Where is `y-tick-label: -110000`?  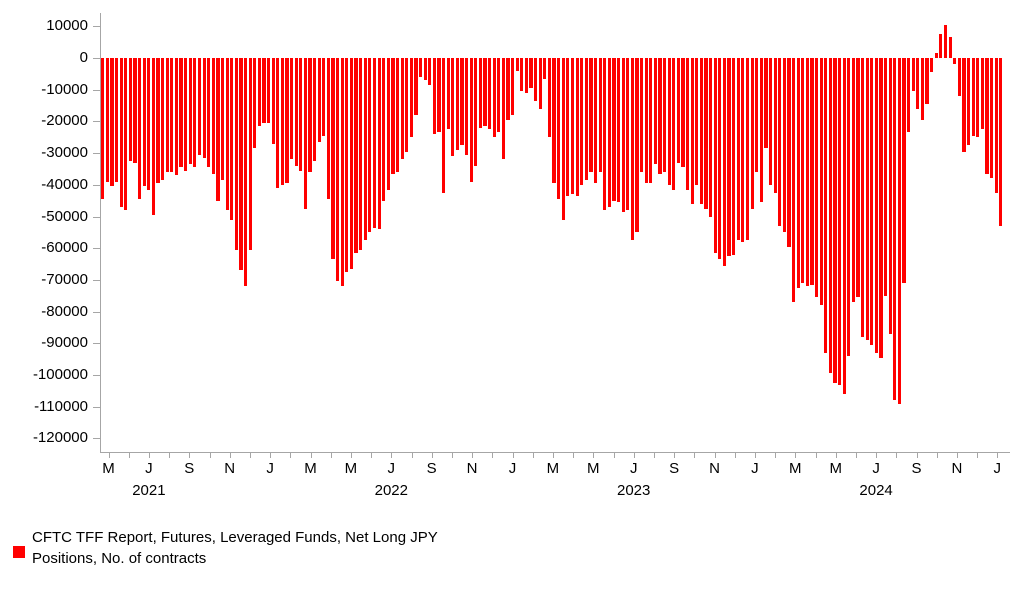 y-tick-label: -110000 is located at coordinates (61, 406).